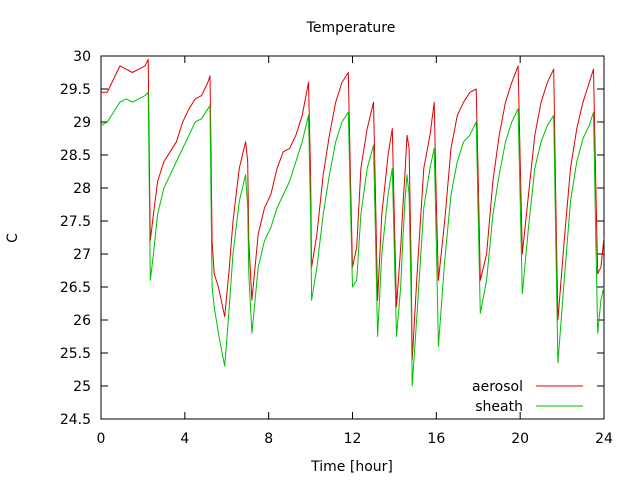 This screenshot has height=480, width=640. Describe the element at coordinates (268, 439) in the screenshot. I see `x-tick-label: 8` at that location.